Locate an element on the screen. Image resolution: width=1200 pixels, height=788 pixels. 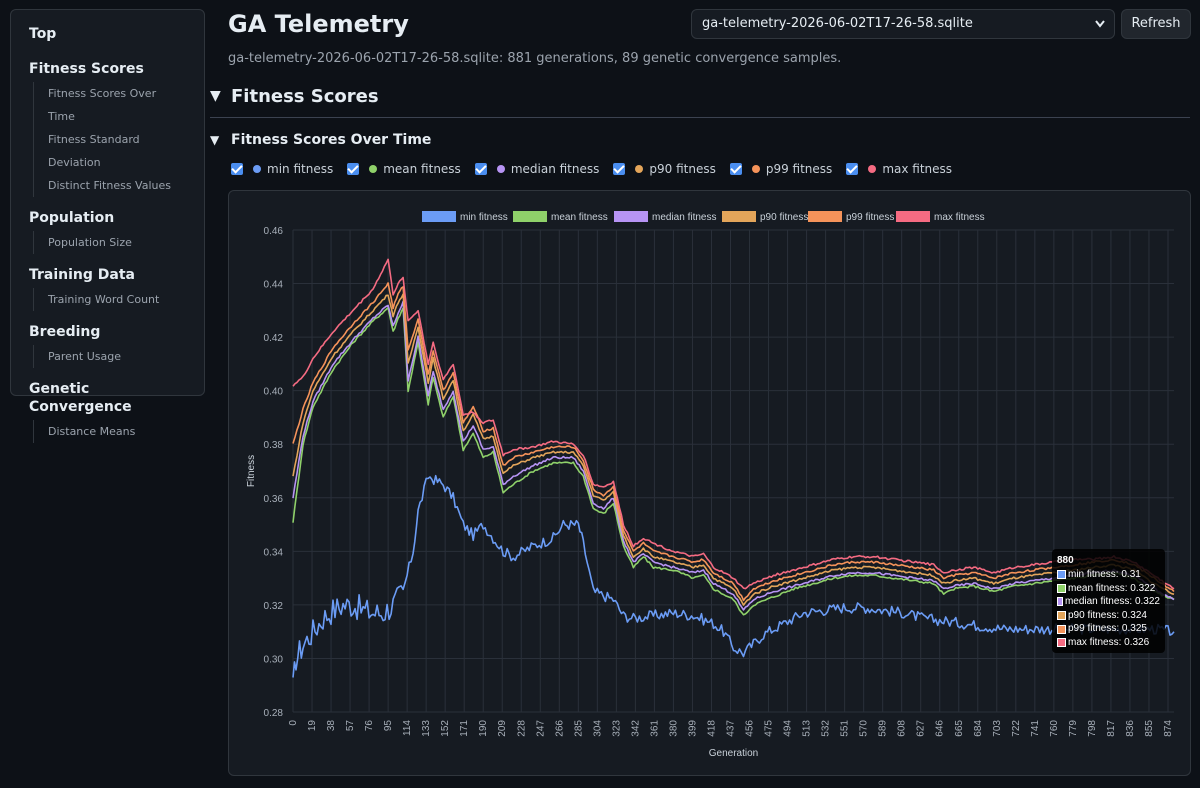
x-tick-label: 38 is located at coordinates (331, 726).